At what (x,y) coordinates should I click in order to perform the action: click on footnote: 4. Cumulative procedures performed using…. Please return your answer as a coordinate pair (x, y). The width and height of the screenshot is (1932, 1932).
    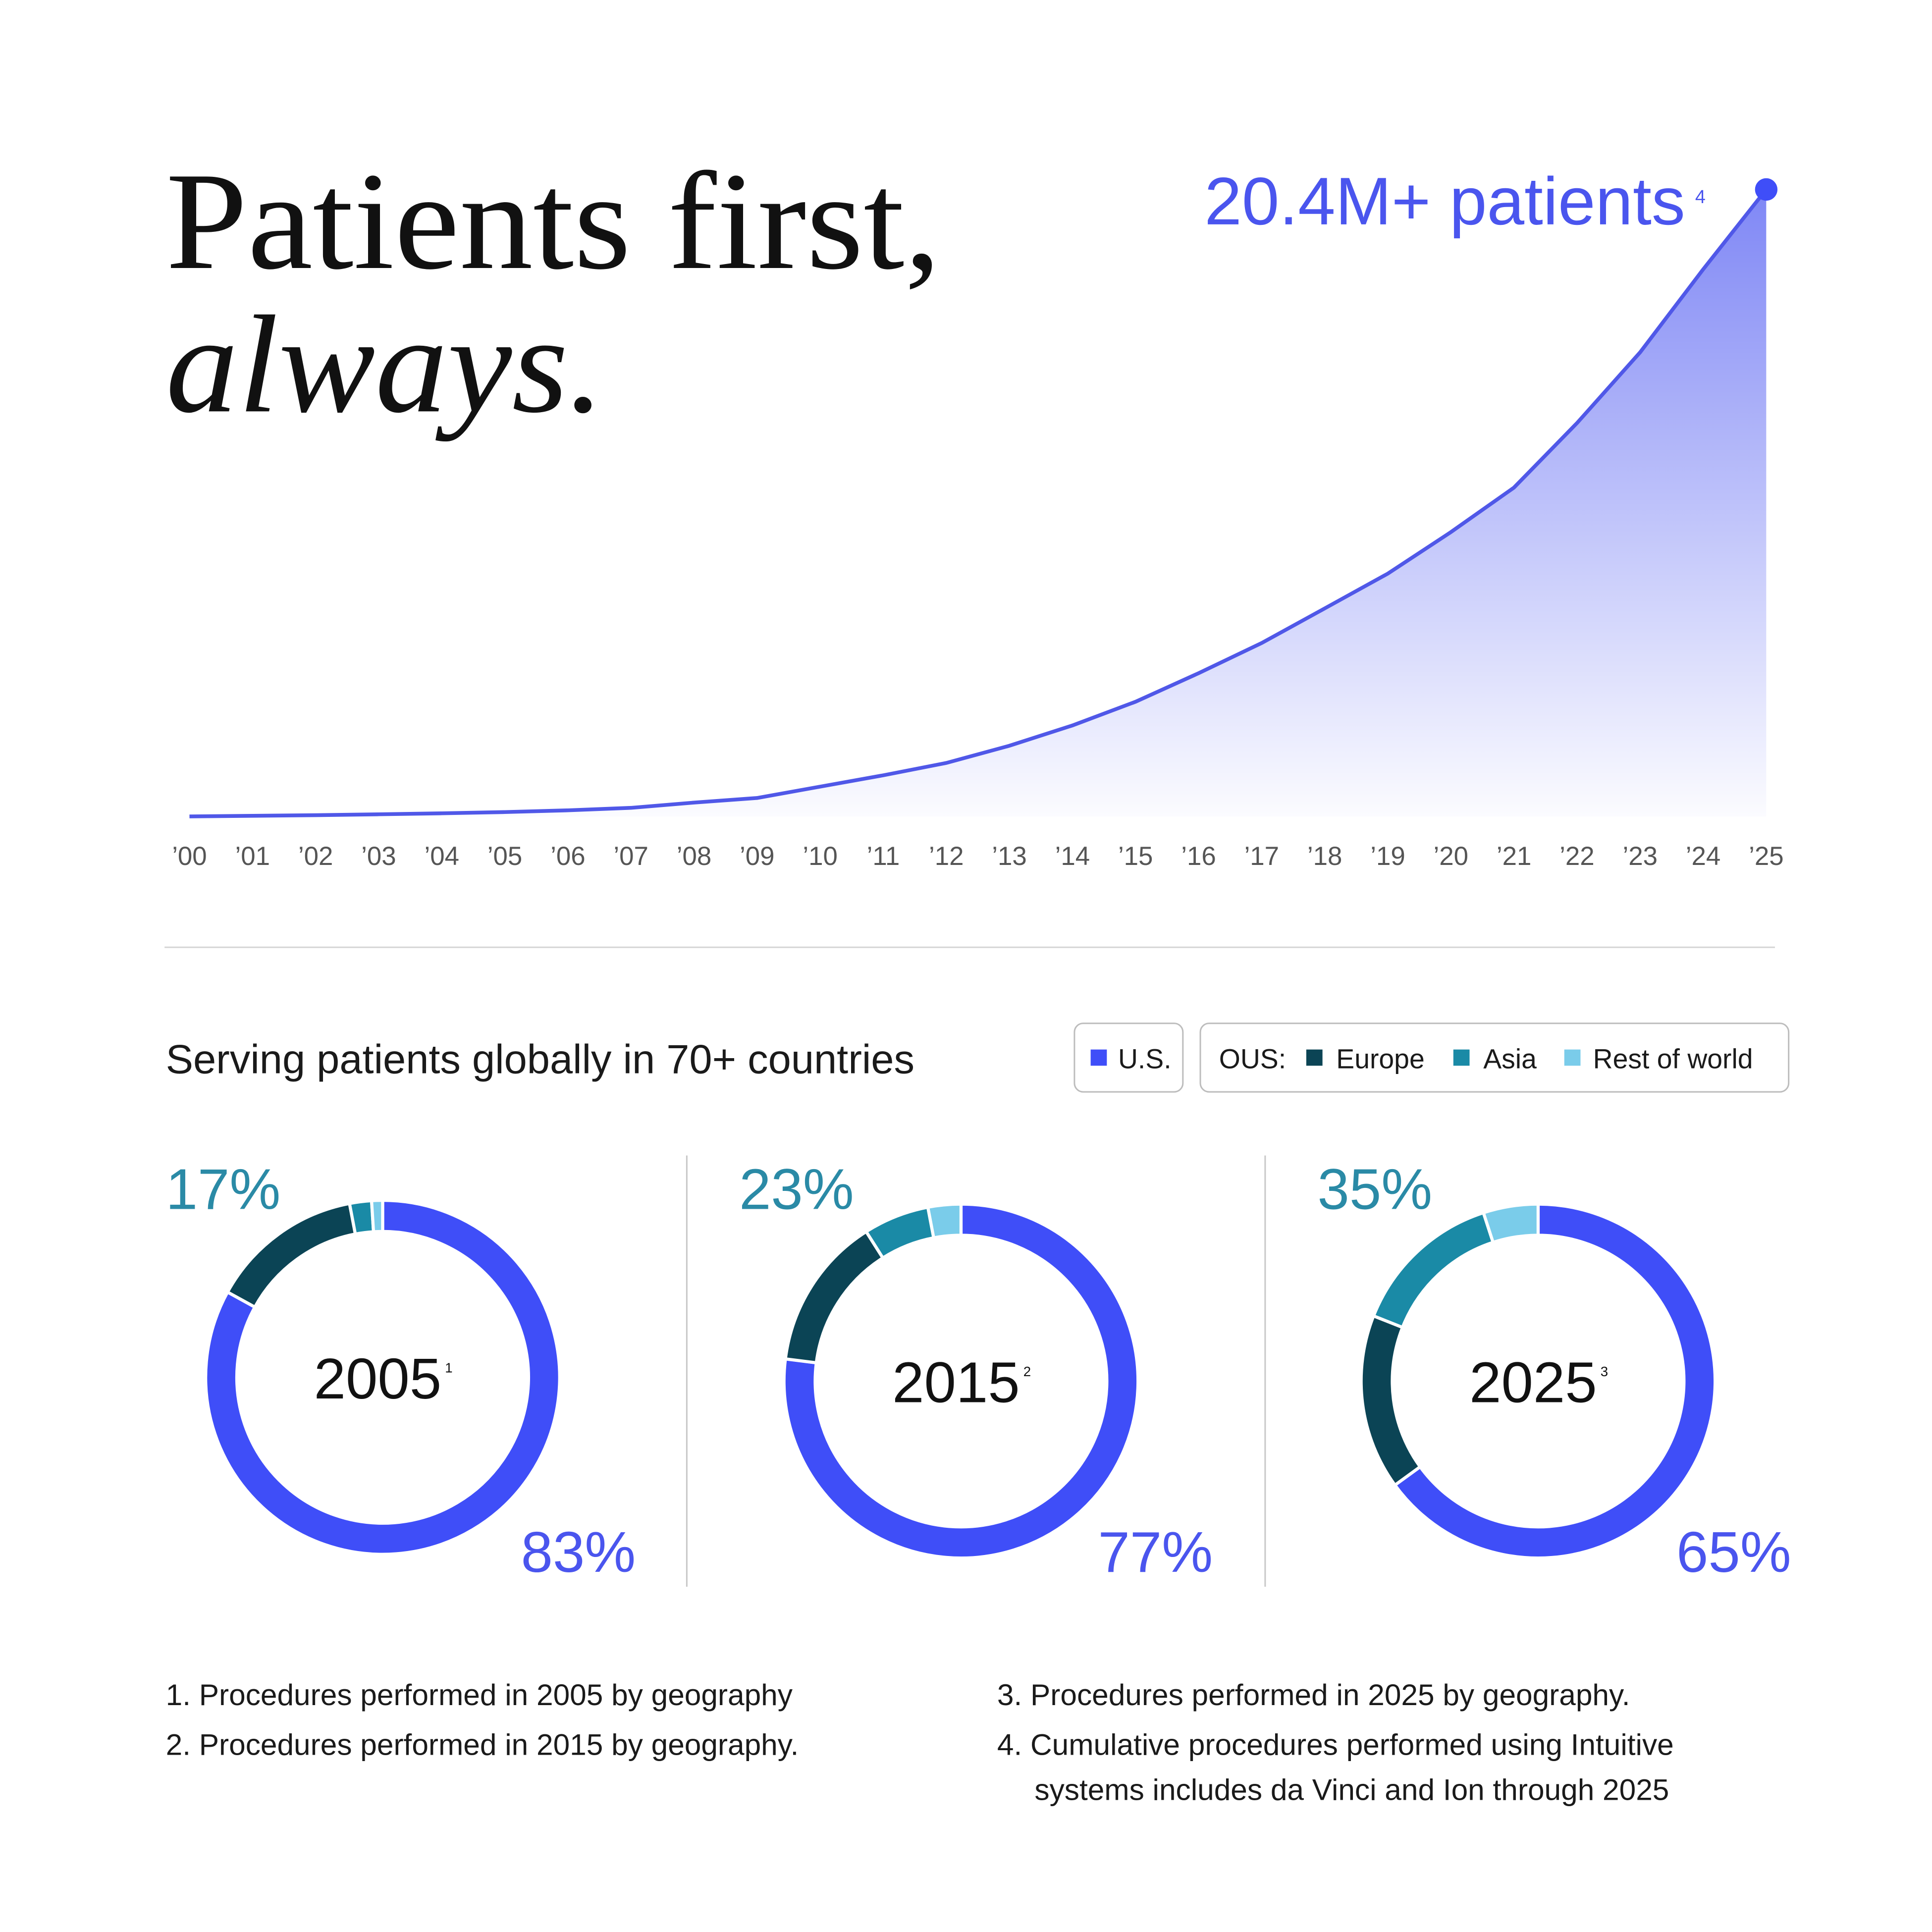
    Looking at the image, I should click on (1335, 1745).